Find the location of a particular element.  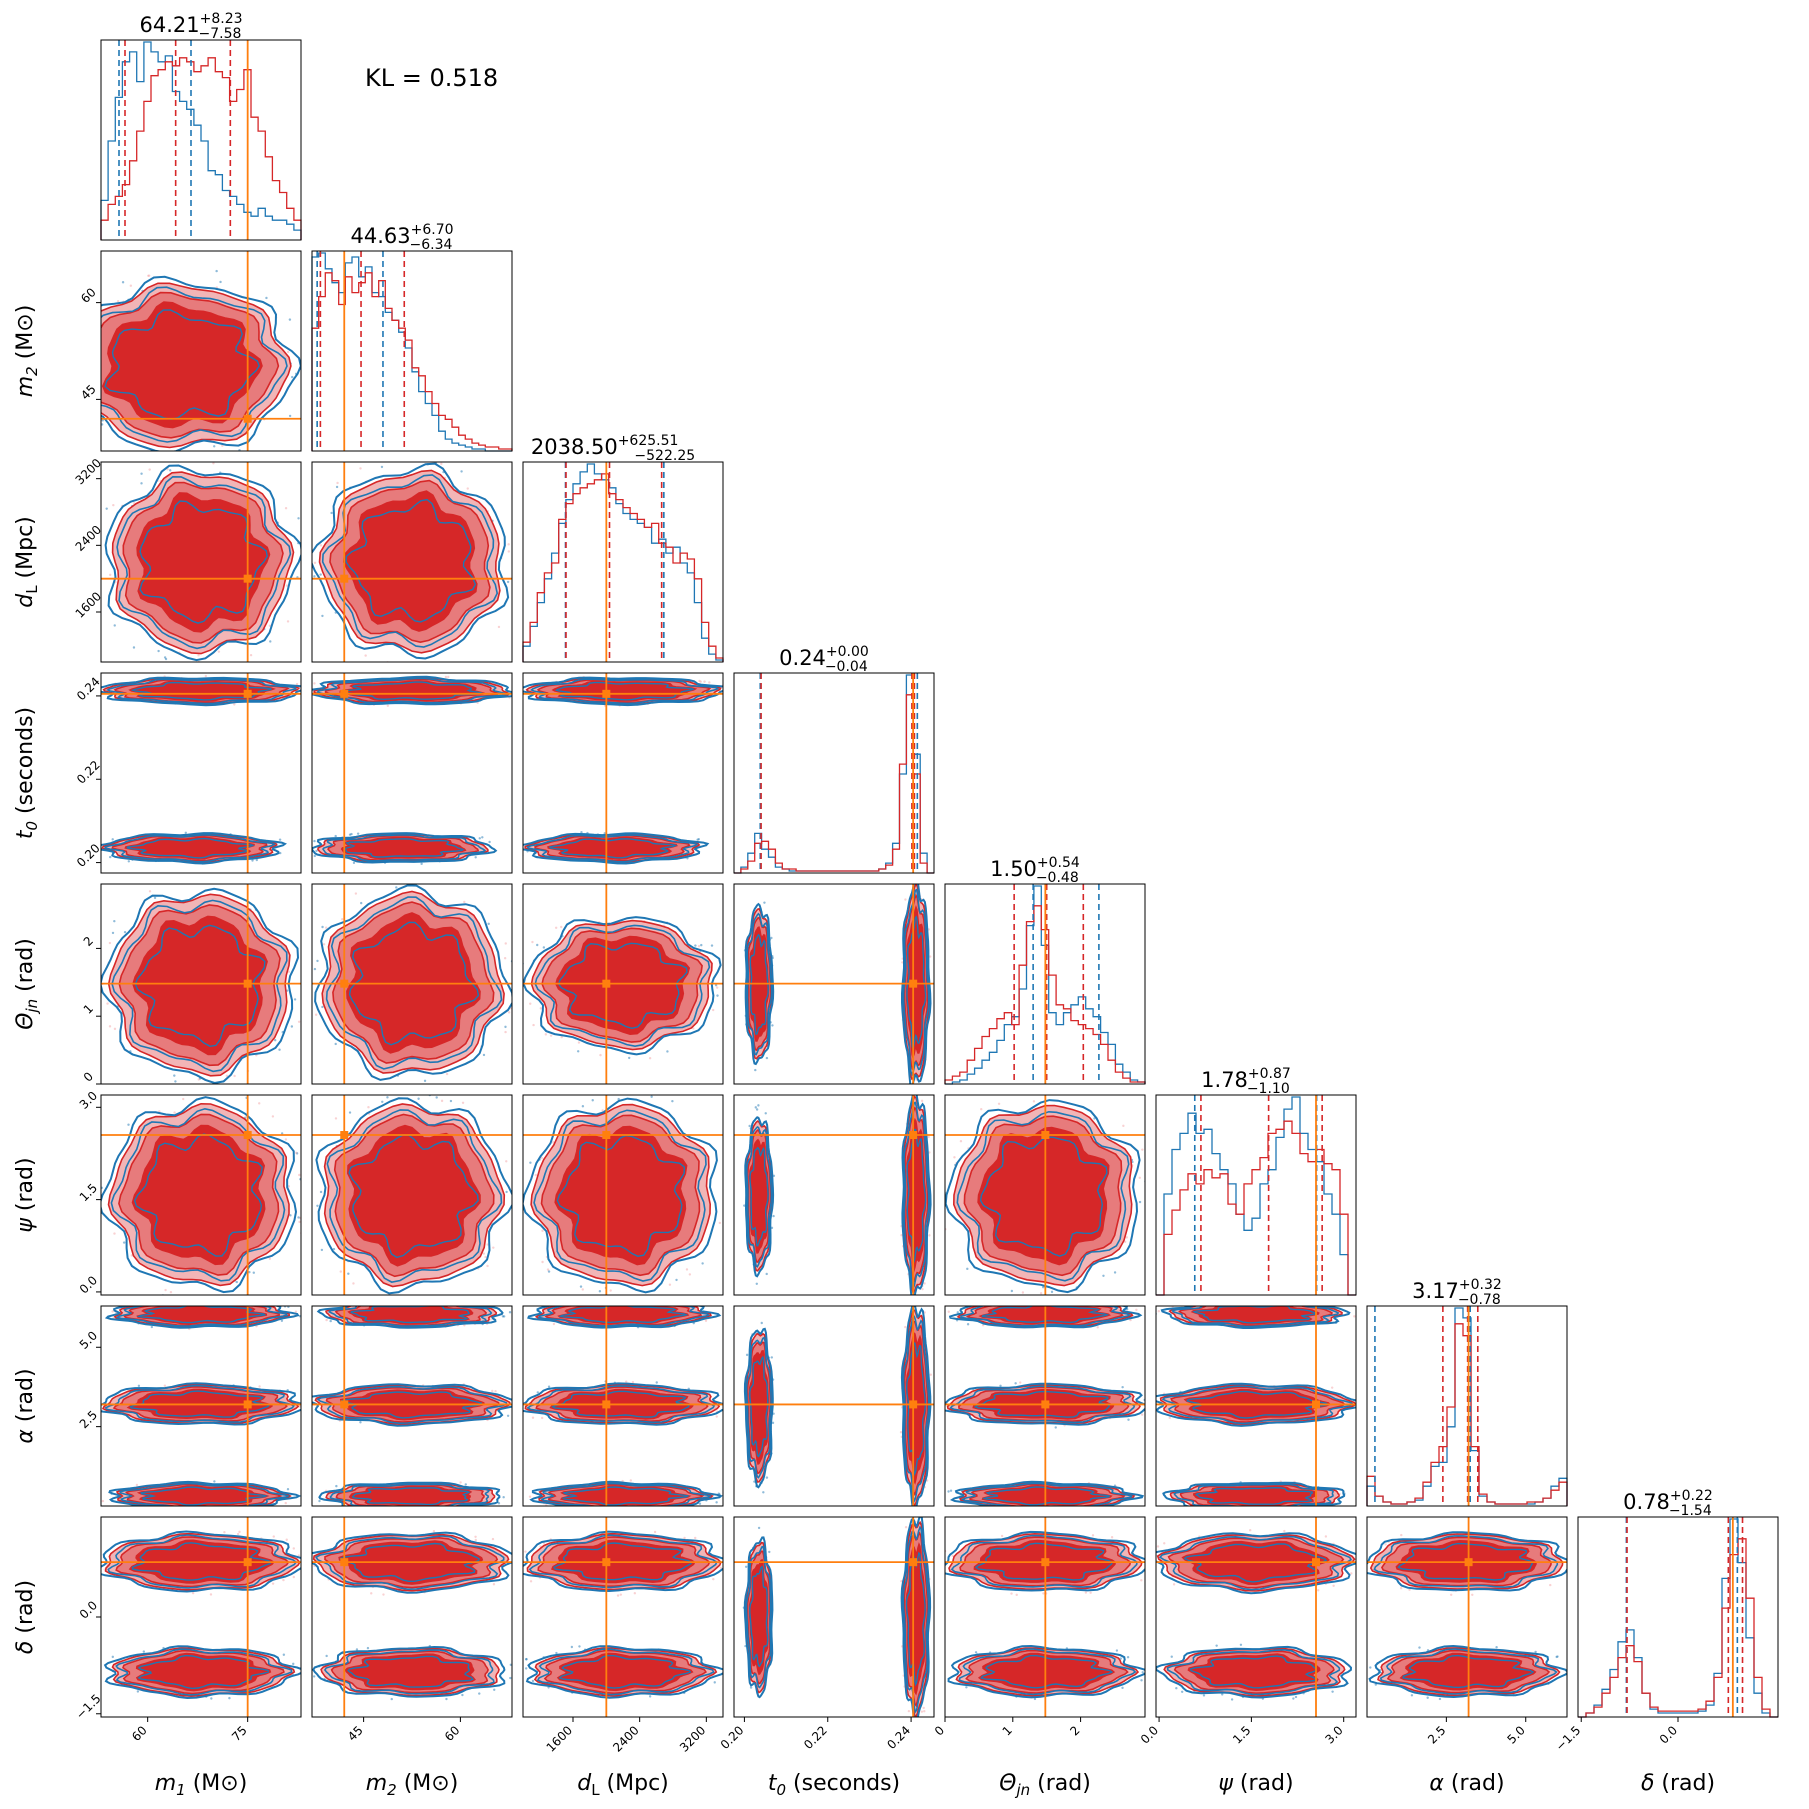

x-tick-label-m1: 75 is located at coordinates (239, 1733).